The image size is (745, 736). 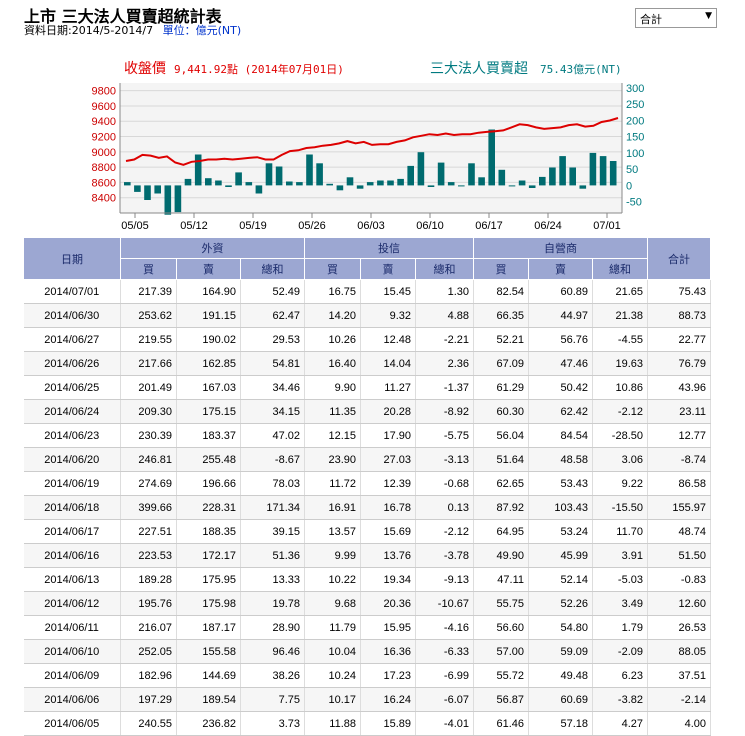 I want to click on cell-dealer-buy: 60.30, so click(x=501, y=411).